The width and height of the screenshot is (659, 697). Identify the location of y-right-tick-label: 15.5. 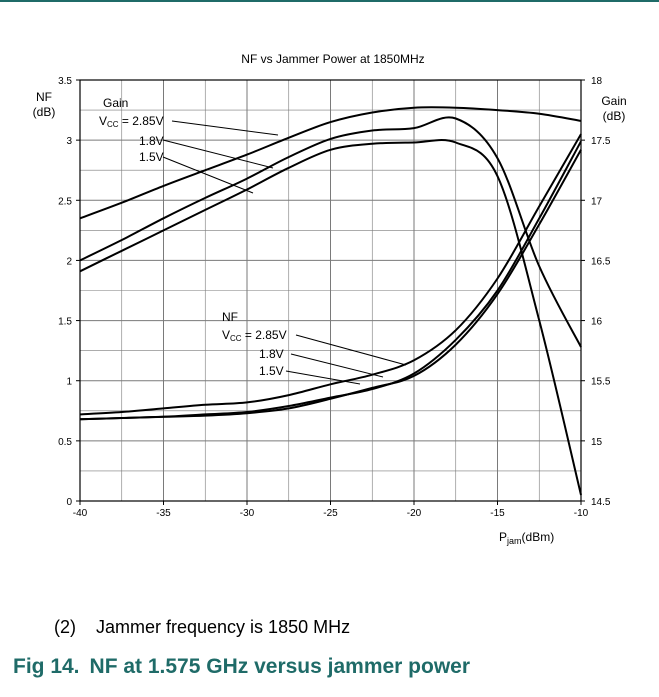
(601, 382).